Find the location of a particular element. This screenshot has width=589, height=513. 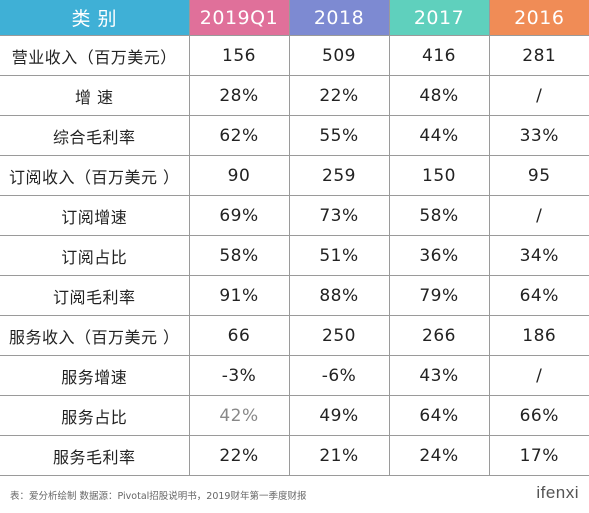

cell-value: 91% is located at coordinates (239, 295).